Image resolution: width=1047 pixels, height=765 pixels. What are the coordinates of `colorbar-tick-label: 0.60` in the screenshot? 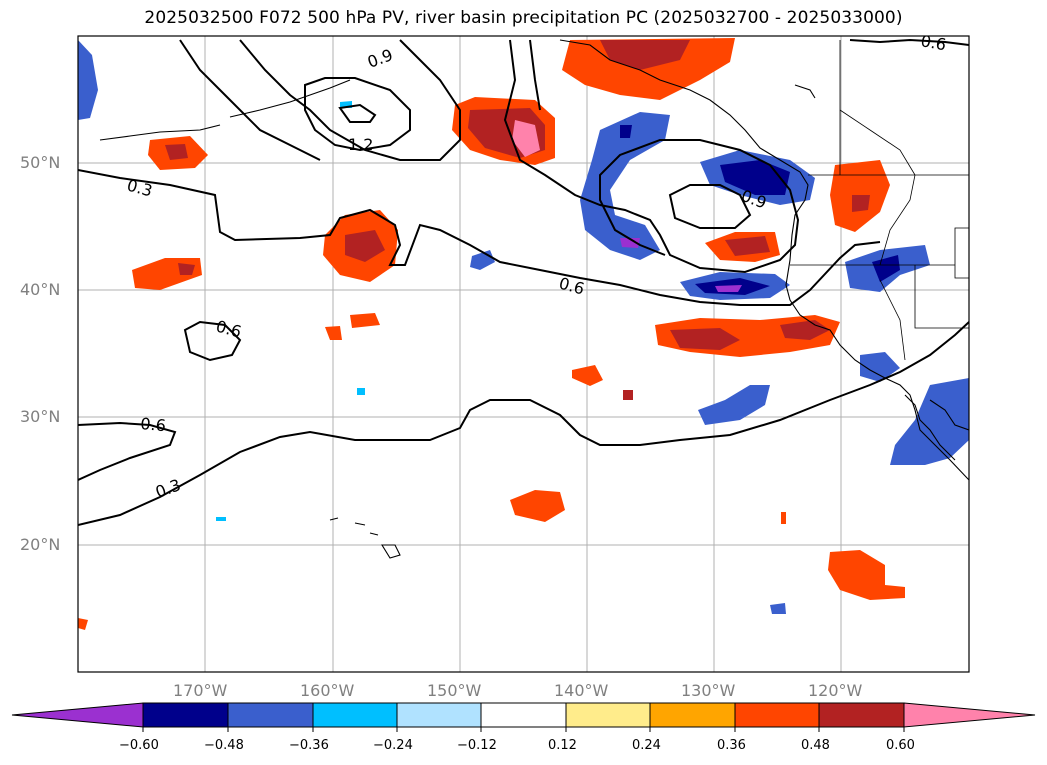 It's located at (900, 745).